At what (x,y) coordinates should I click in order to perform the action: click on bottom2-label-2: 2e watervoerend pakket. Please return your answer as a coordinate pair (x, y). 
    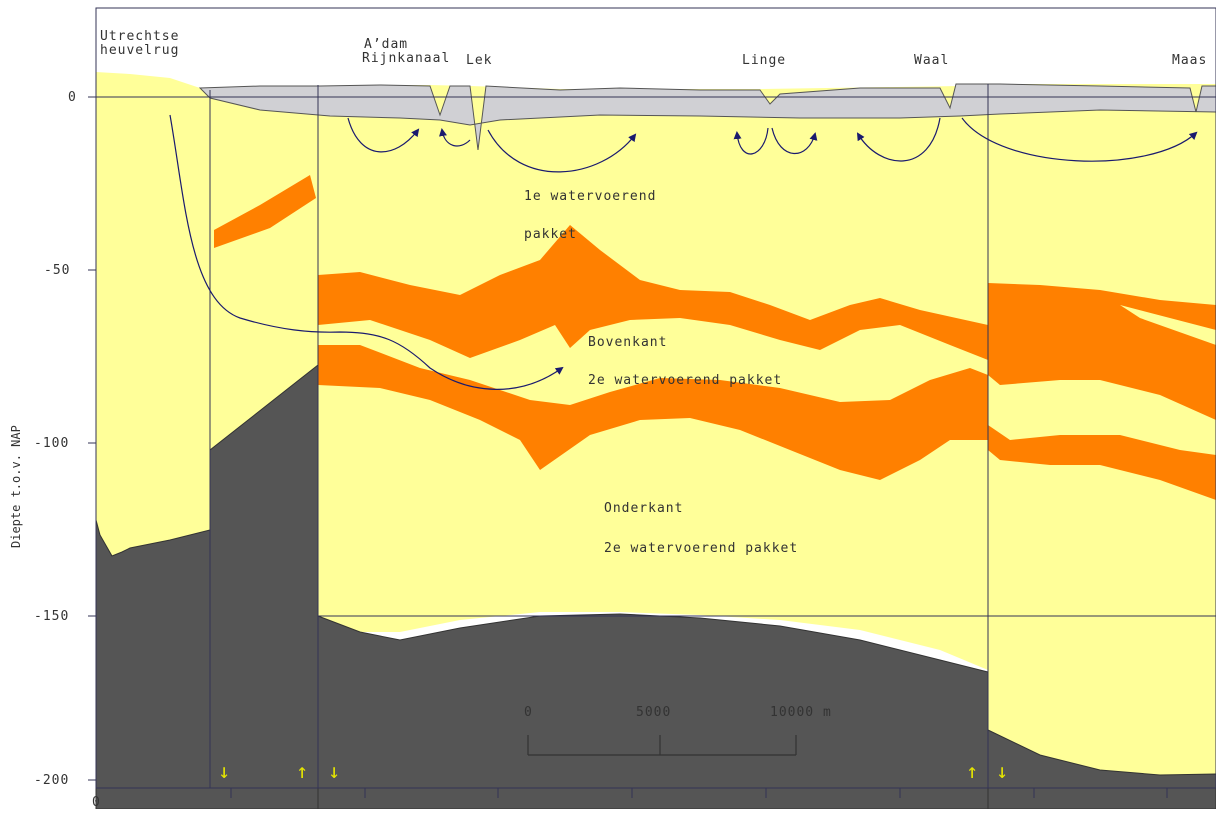
    Looking at the image, I should click on (701, 548).